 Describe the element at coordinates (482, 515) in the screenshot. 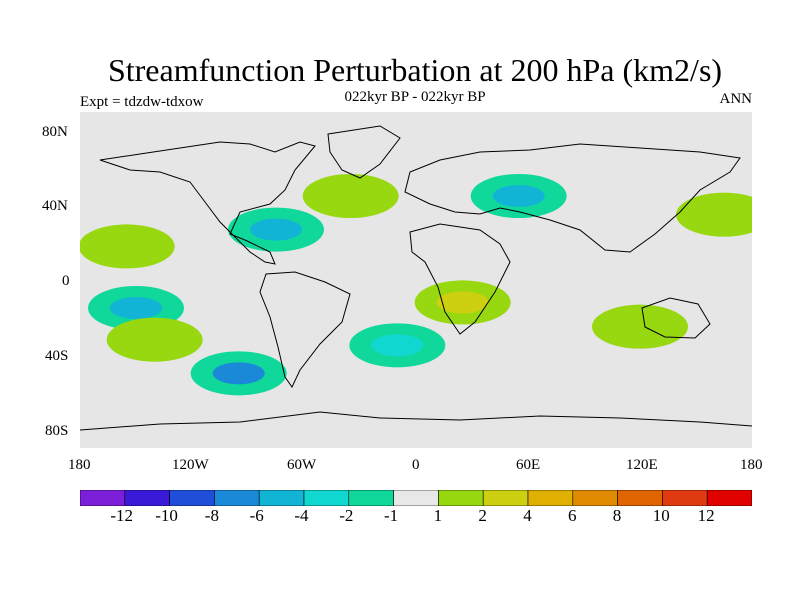

I see `colorbar-label-8: 2` at that location.